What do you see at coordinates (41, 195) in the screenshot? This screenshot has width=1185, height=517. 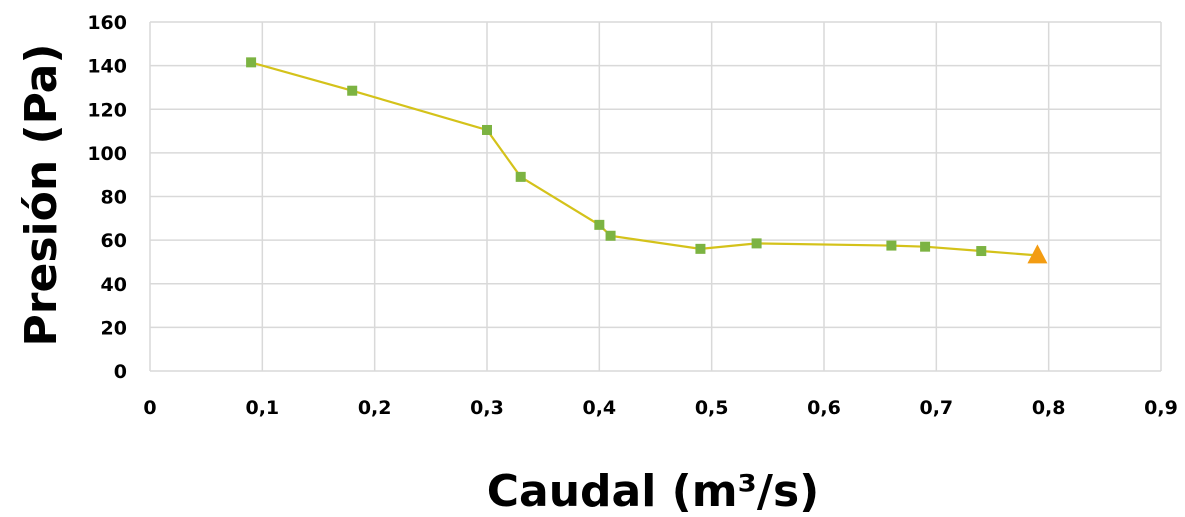 I see `y-axis-title: Presión (Pa)` at bounding box center [41, 195].